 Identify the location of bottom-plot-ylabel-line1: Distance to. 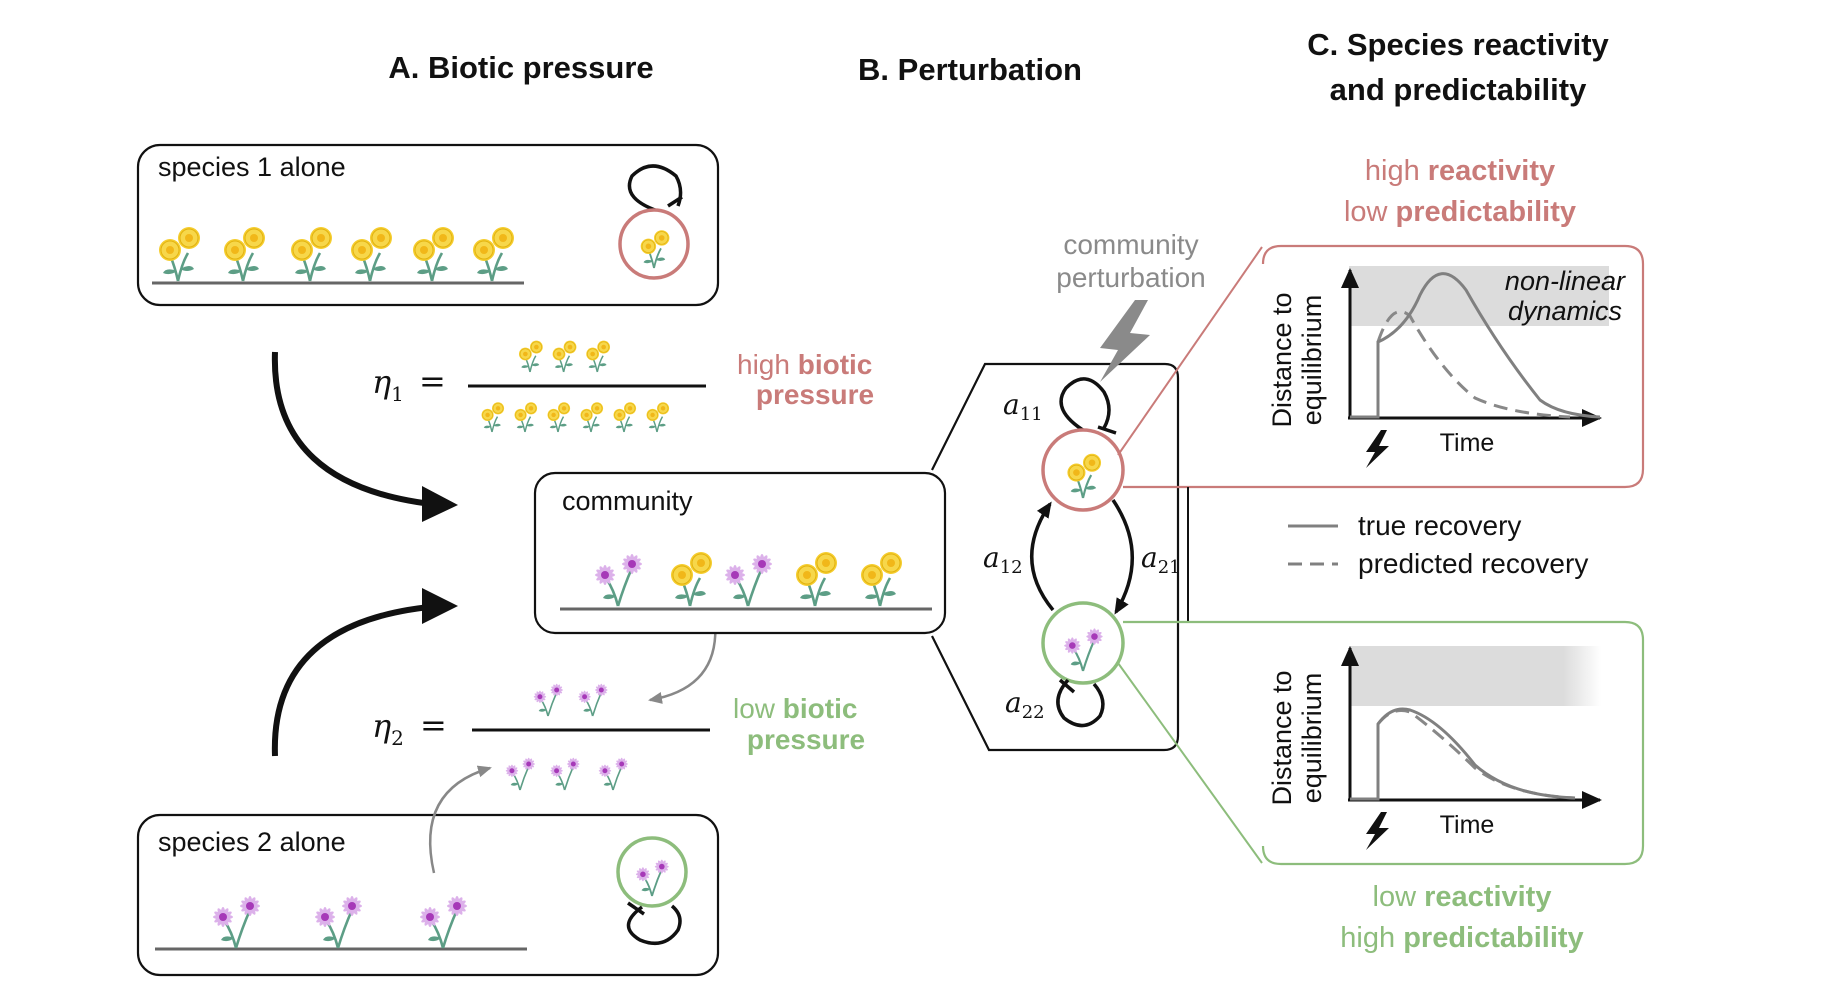
(1282, 737).